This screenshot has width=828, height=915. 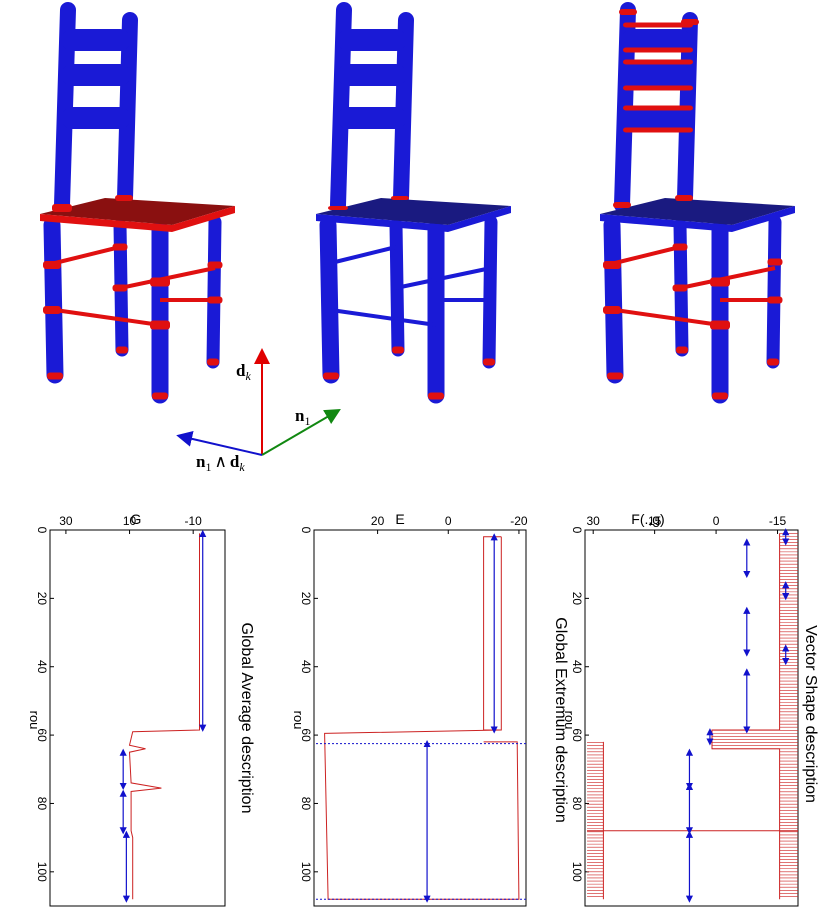 I want to click on chair-original, so click(x=137, y=203).